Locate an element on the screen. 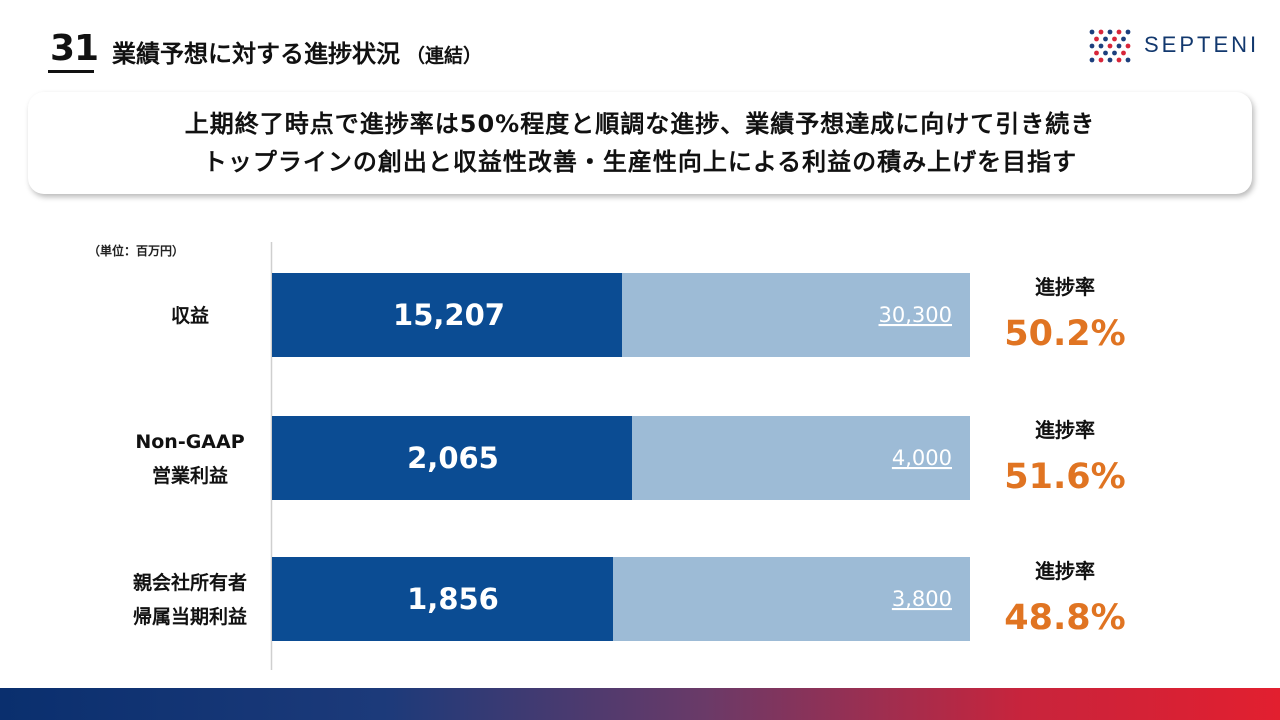 This screenshot has height=720, width=1280. septeni-logo: SEPTENI is located at coordinates (1173, 45).